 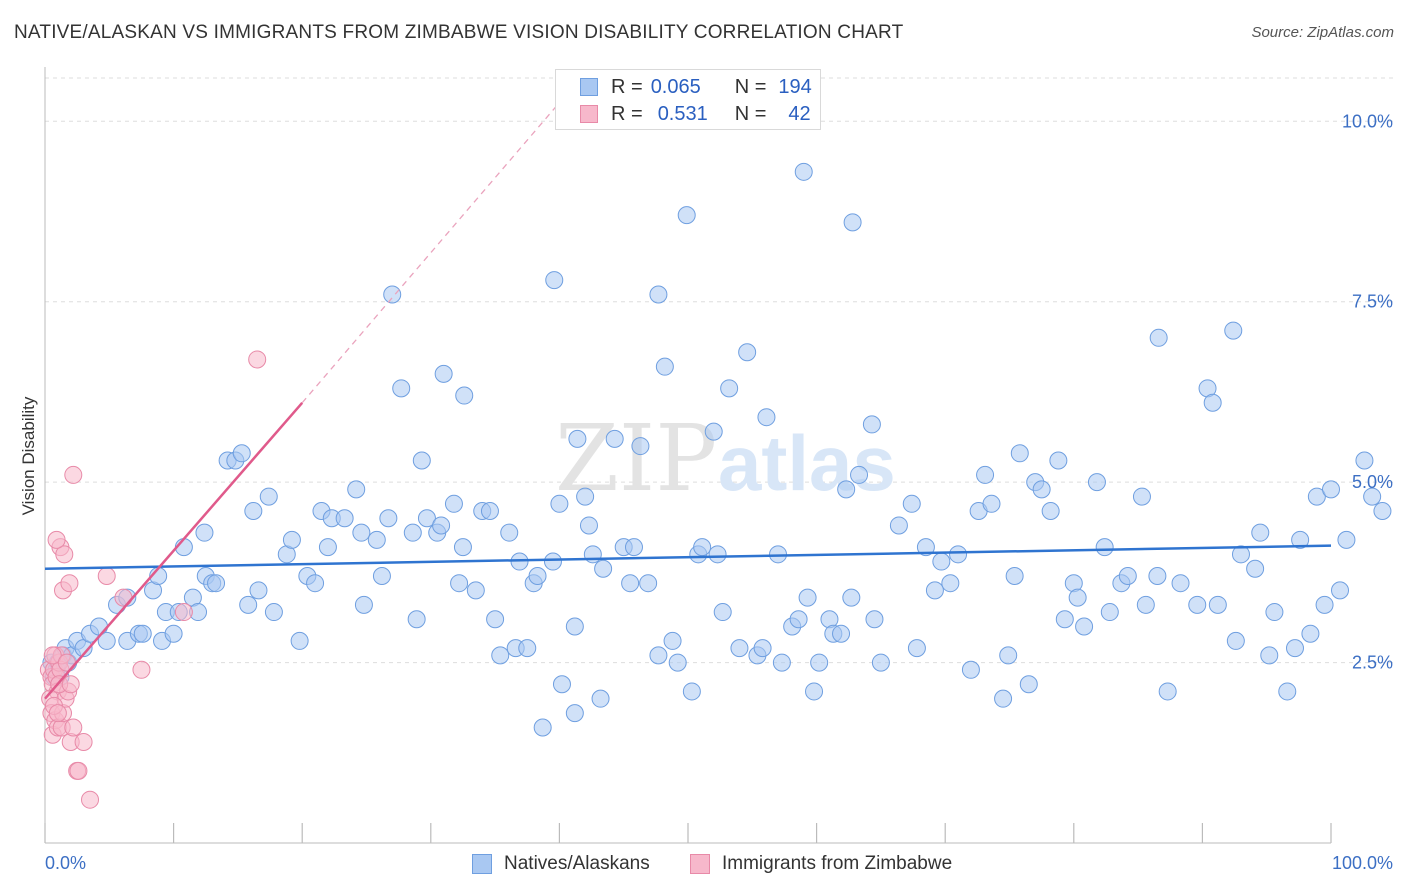 What do you see at coordinates (682, 113) in the screenshot?
I see `r-value: 0.531` at bounding box center [682, 113].